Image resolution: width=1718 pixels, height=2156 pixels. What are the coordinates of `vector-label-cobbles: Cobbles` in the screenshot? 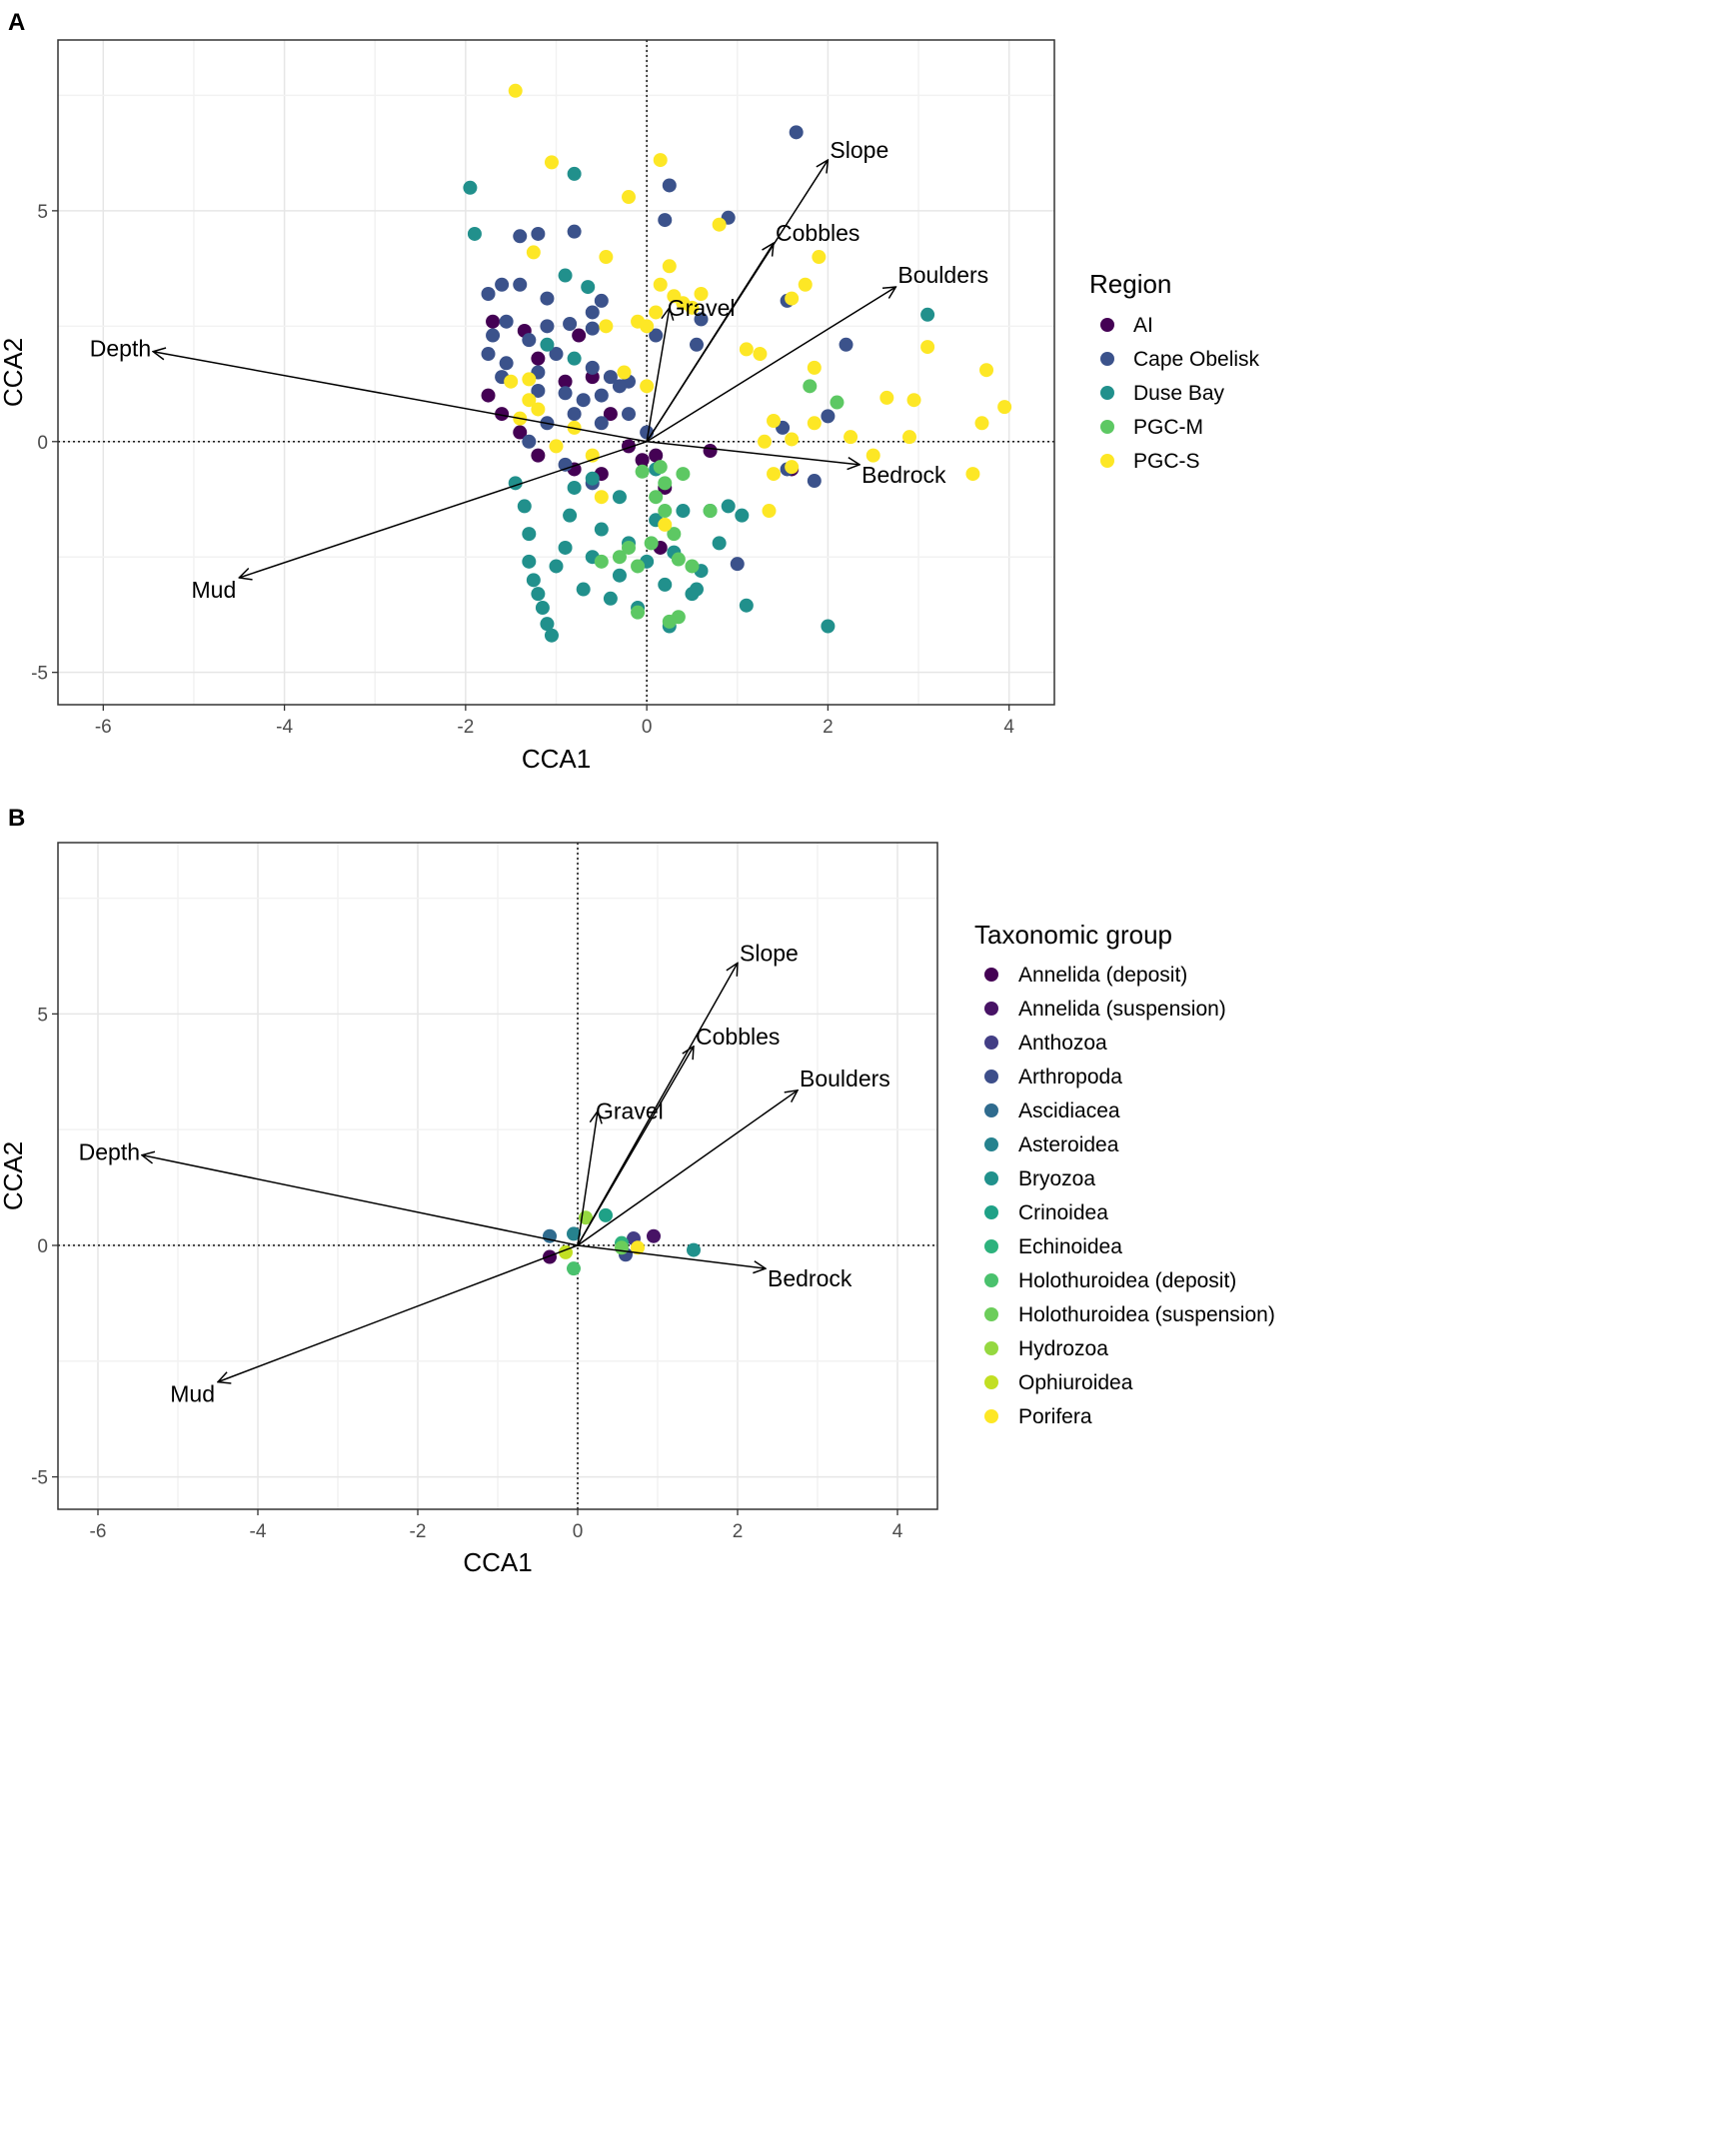 It's located at (738, 1037).